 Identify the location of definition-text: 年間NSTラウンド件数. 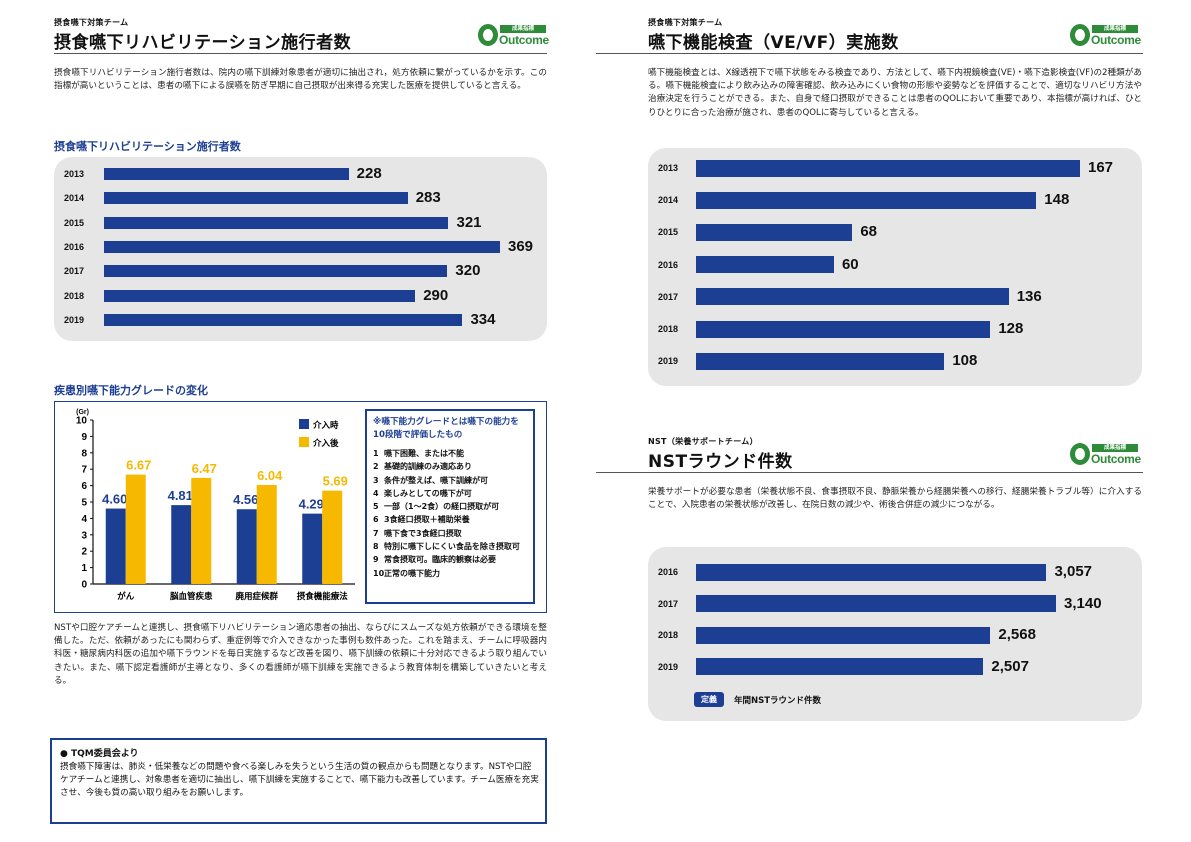
(778, 700).